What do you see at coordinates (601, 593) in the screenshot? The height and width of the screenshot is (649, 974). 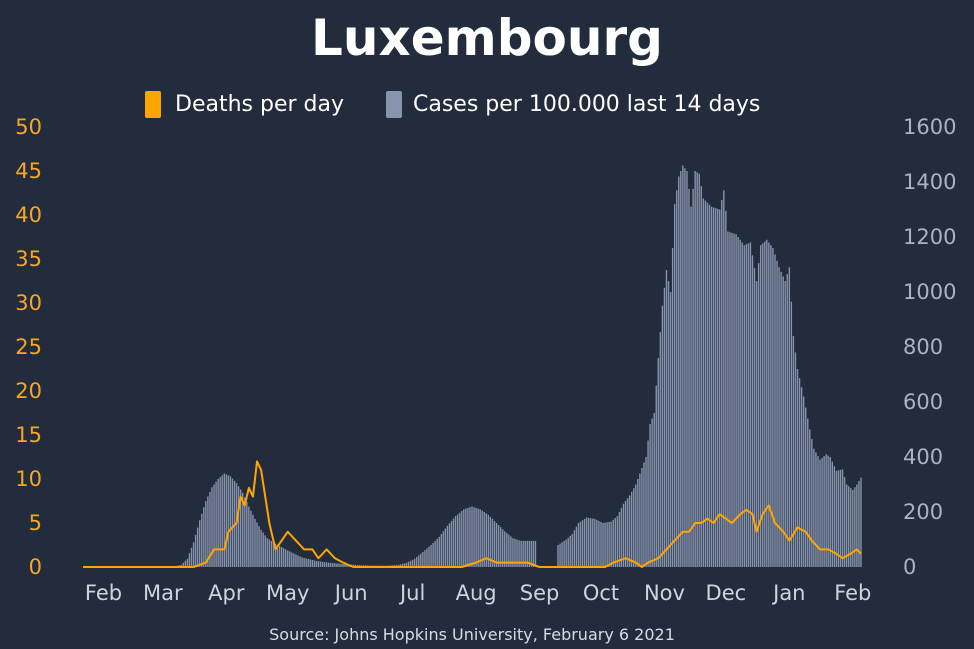 I see `x-tick-label: Oct` at bounding box center [601, 593].